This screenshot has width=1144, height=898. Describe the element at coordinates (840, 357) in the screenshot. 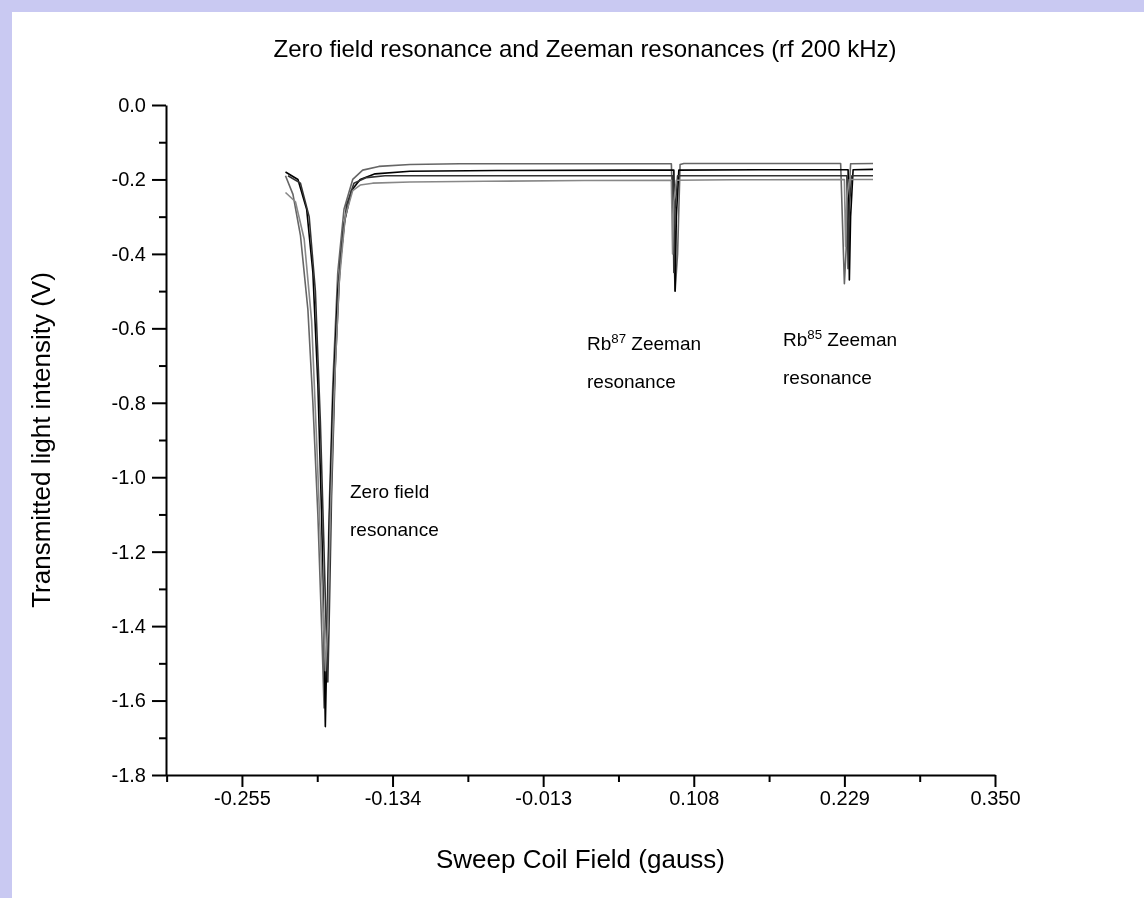

I see `annotation: Rb$^{85}$ Zeeman resonance` at that location.